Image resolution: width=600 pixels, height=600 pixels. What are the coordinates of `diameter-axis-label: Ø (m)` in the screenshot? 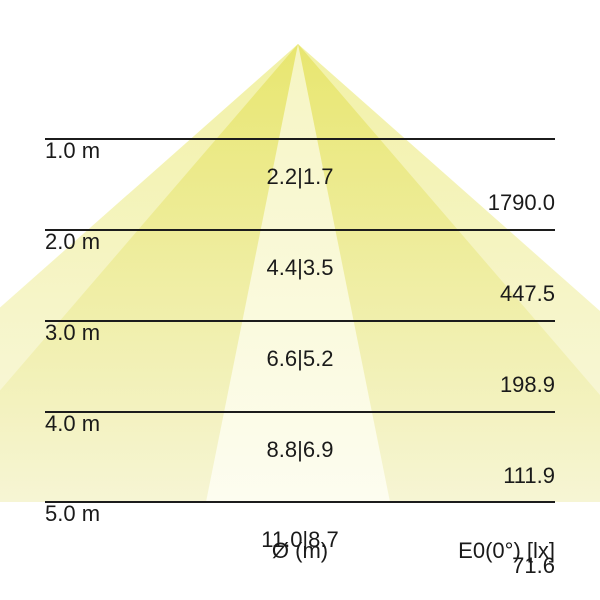 It's located at (300, 550).